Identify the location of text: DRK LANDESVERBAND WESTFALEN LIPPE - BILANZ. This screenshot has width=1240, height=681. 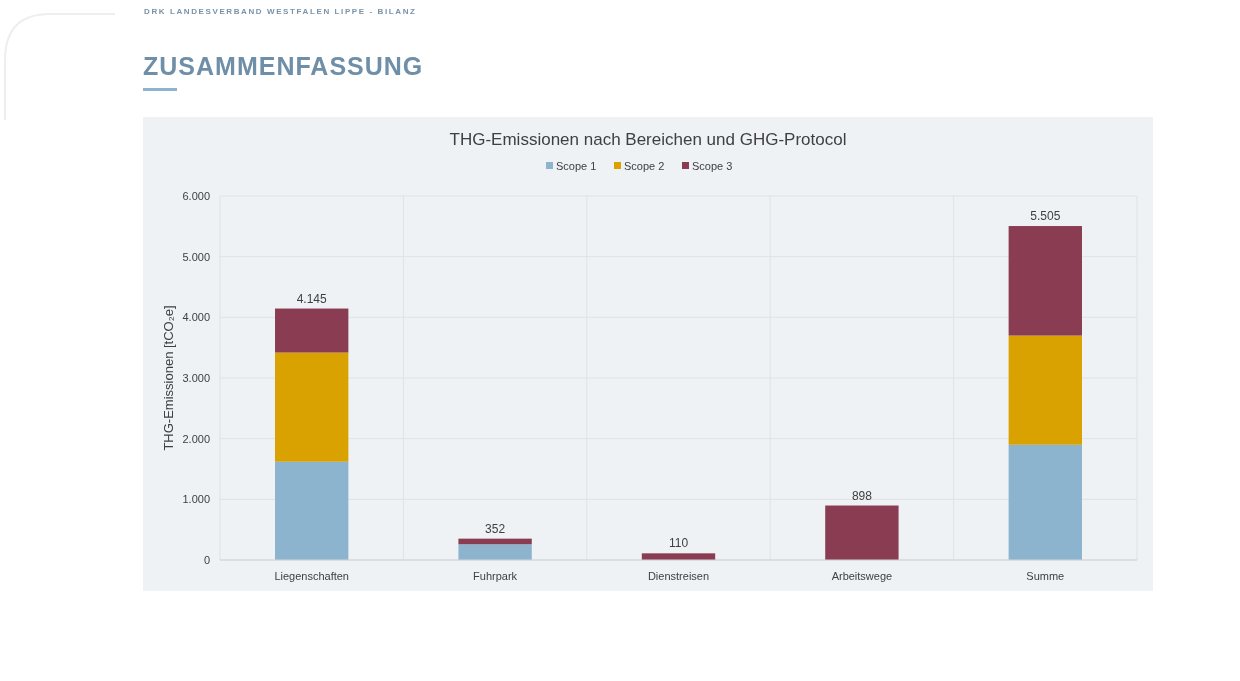
(280, 11).